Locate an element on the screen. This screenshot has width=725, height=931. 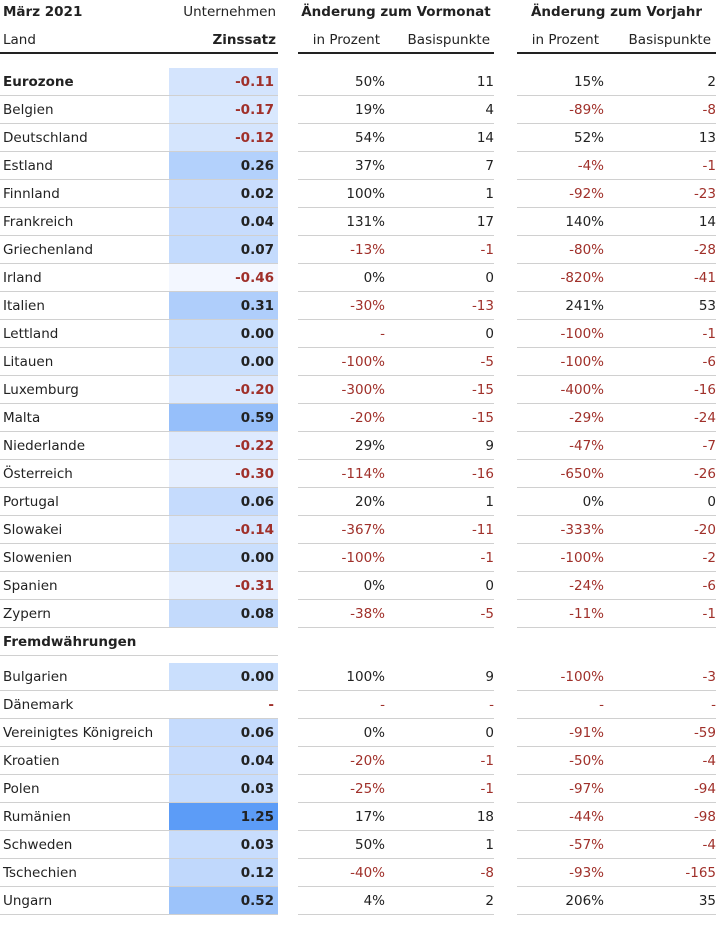
table-row: Dänemark - - - - - is located at coordinates (362, 705).